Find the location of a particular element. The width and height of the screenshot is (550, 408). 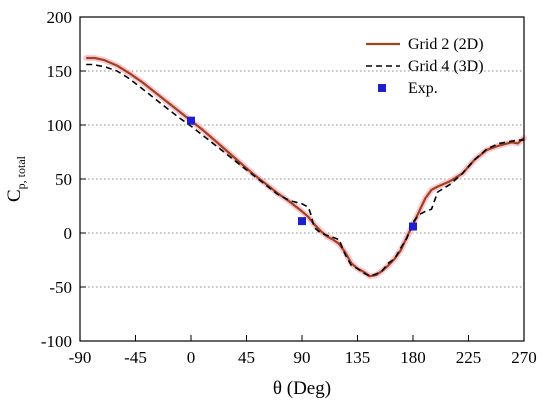

y-tick-label: 0 is located at coordinates (68, 233).